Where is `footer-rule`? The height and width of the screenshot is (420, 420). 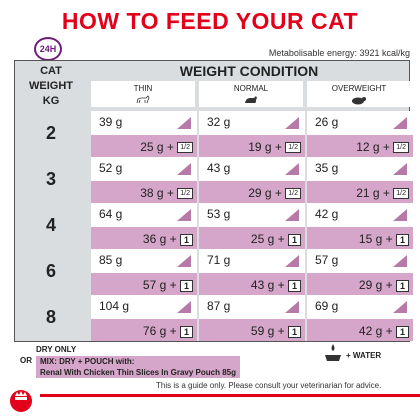
footer-rule is located at coordinates (230, 395).